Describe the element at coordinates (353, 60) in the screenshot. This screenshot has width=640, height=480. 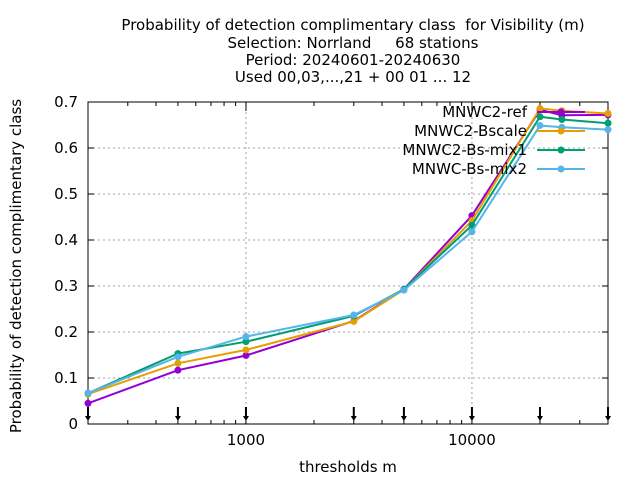
I see `title-line-3: Period: 20240601-20240630` at that location.